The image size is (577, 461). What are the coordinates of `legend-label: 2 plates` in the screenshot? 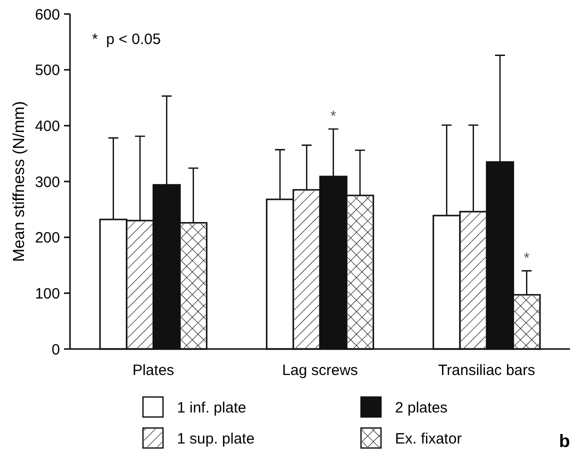 It's located at (421, 407).